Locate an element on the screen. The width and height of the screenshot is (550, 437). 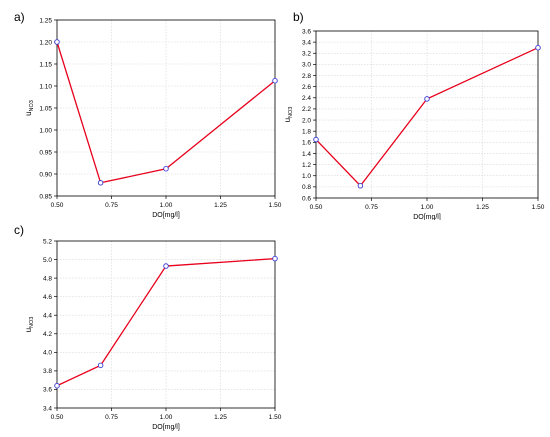
panel-label-b: b) is located at coordinates (298, 17).